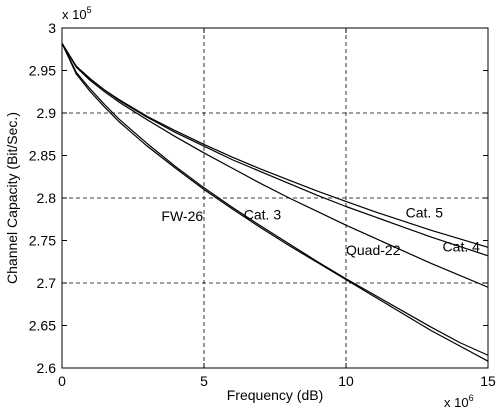 The width and height of the screenshot is (500, 411). What do you see at coordinates (47, 283) in the screenshot?
I see `y-tick-label: 2.7` at bounding box center [47, 283].